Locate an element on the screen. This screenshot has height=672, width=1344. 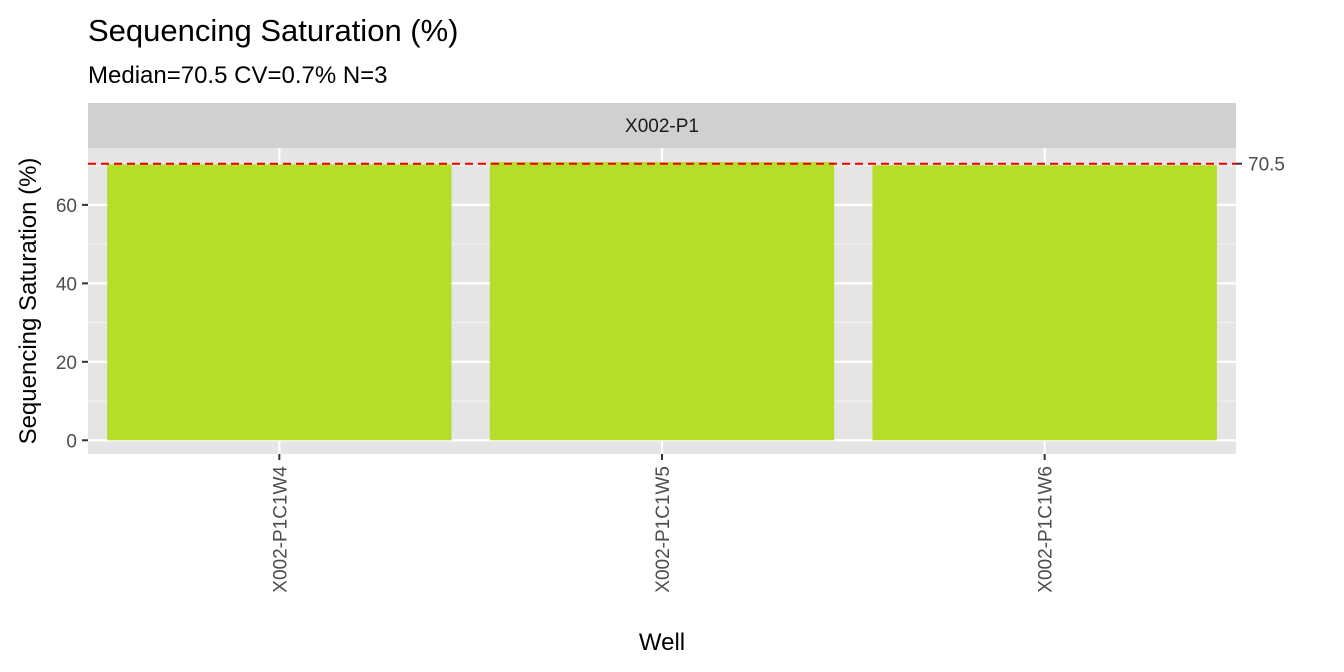
x-axis-title: Well is located at coordinates (662, 642).